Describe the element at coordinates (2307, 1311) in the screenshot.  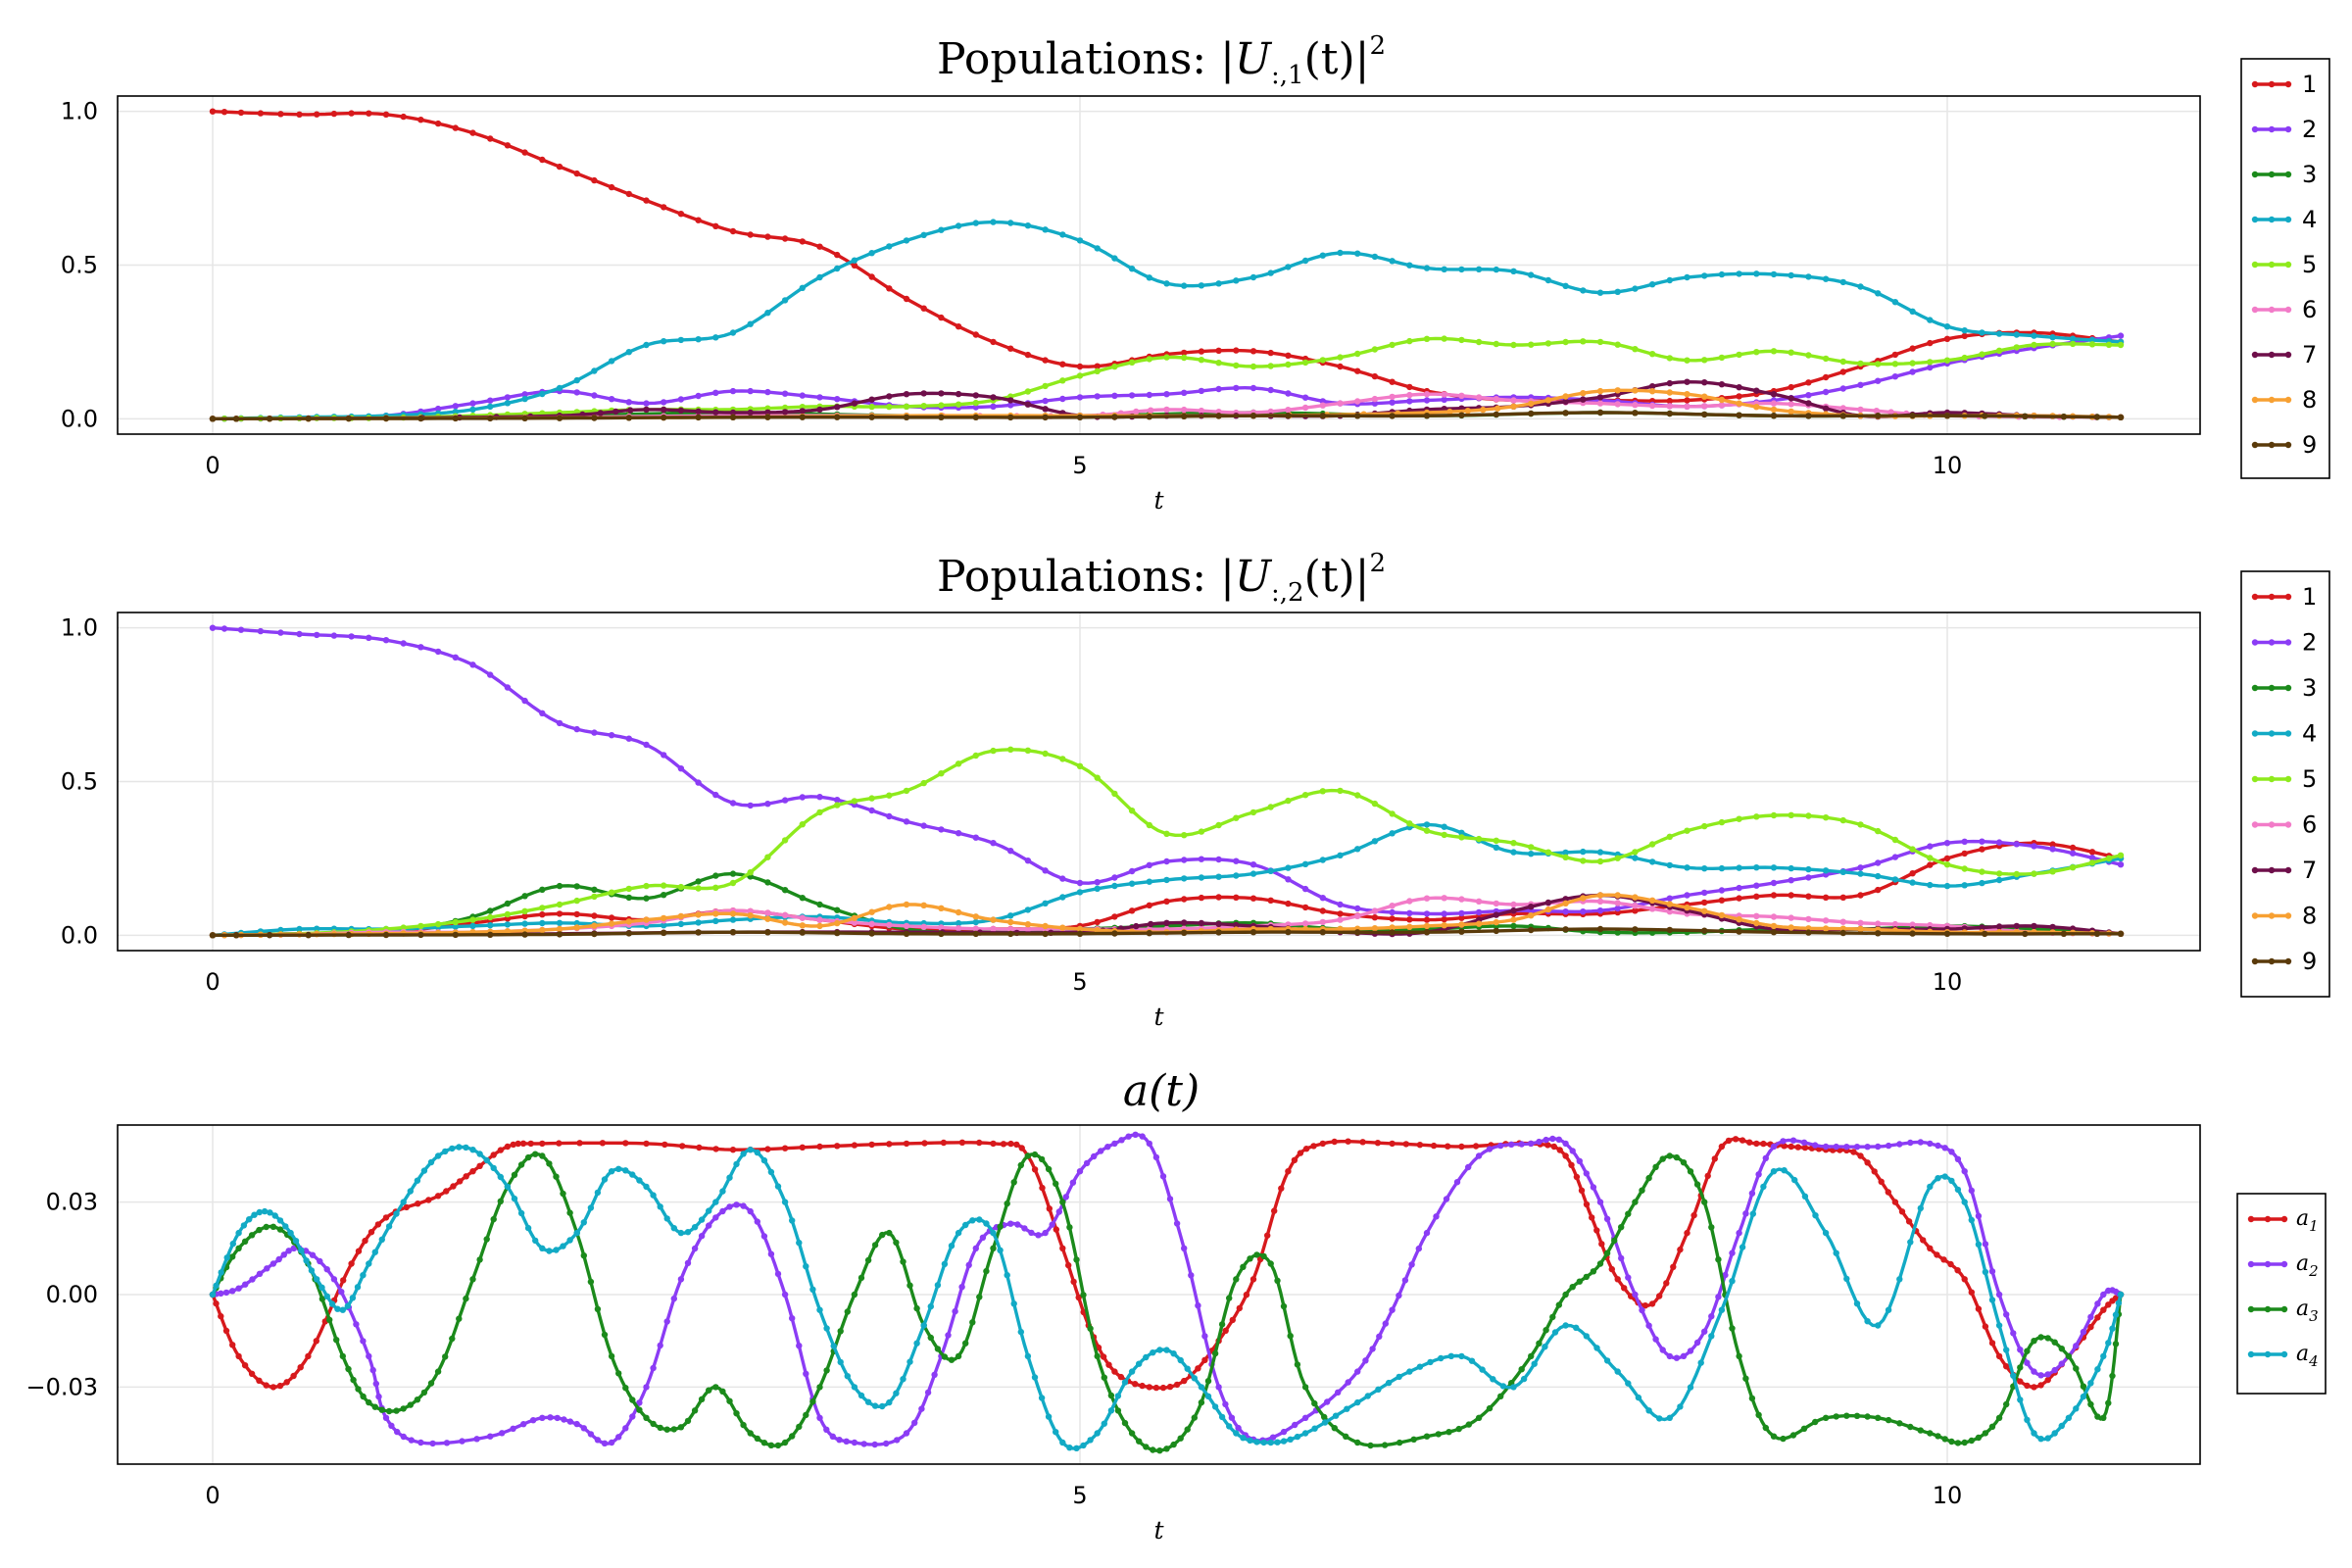
I see `legend-label: a3` at that location.